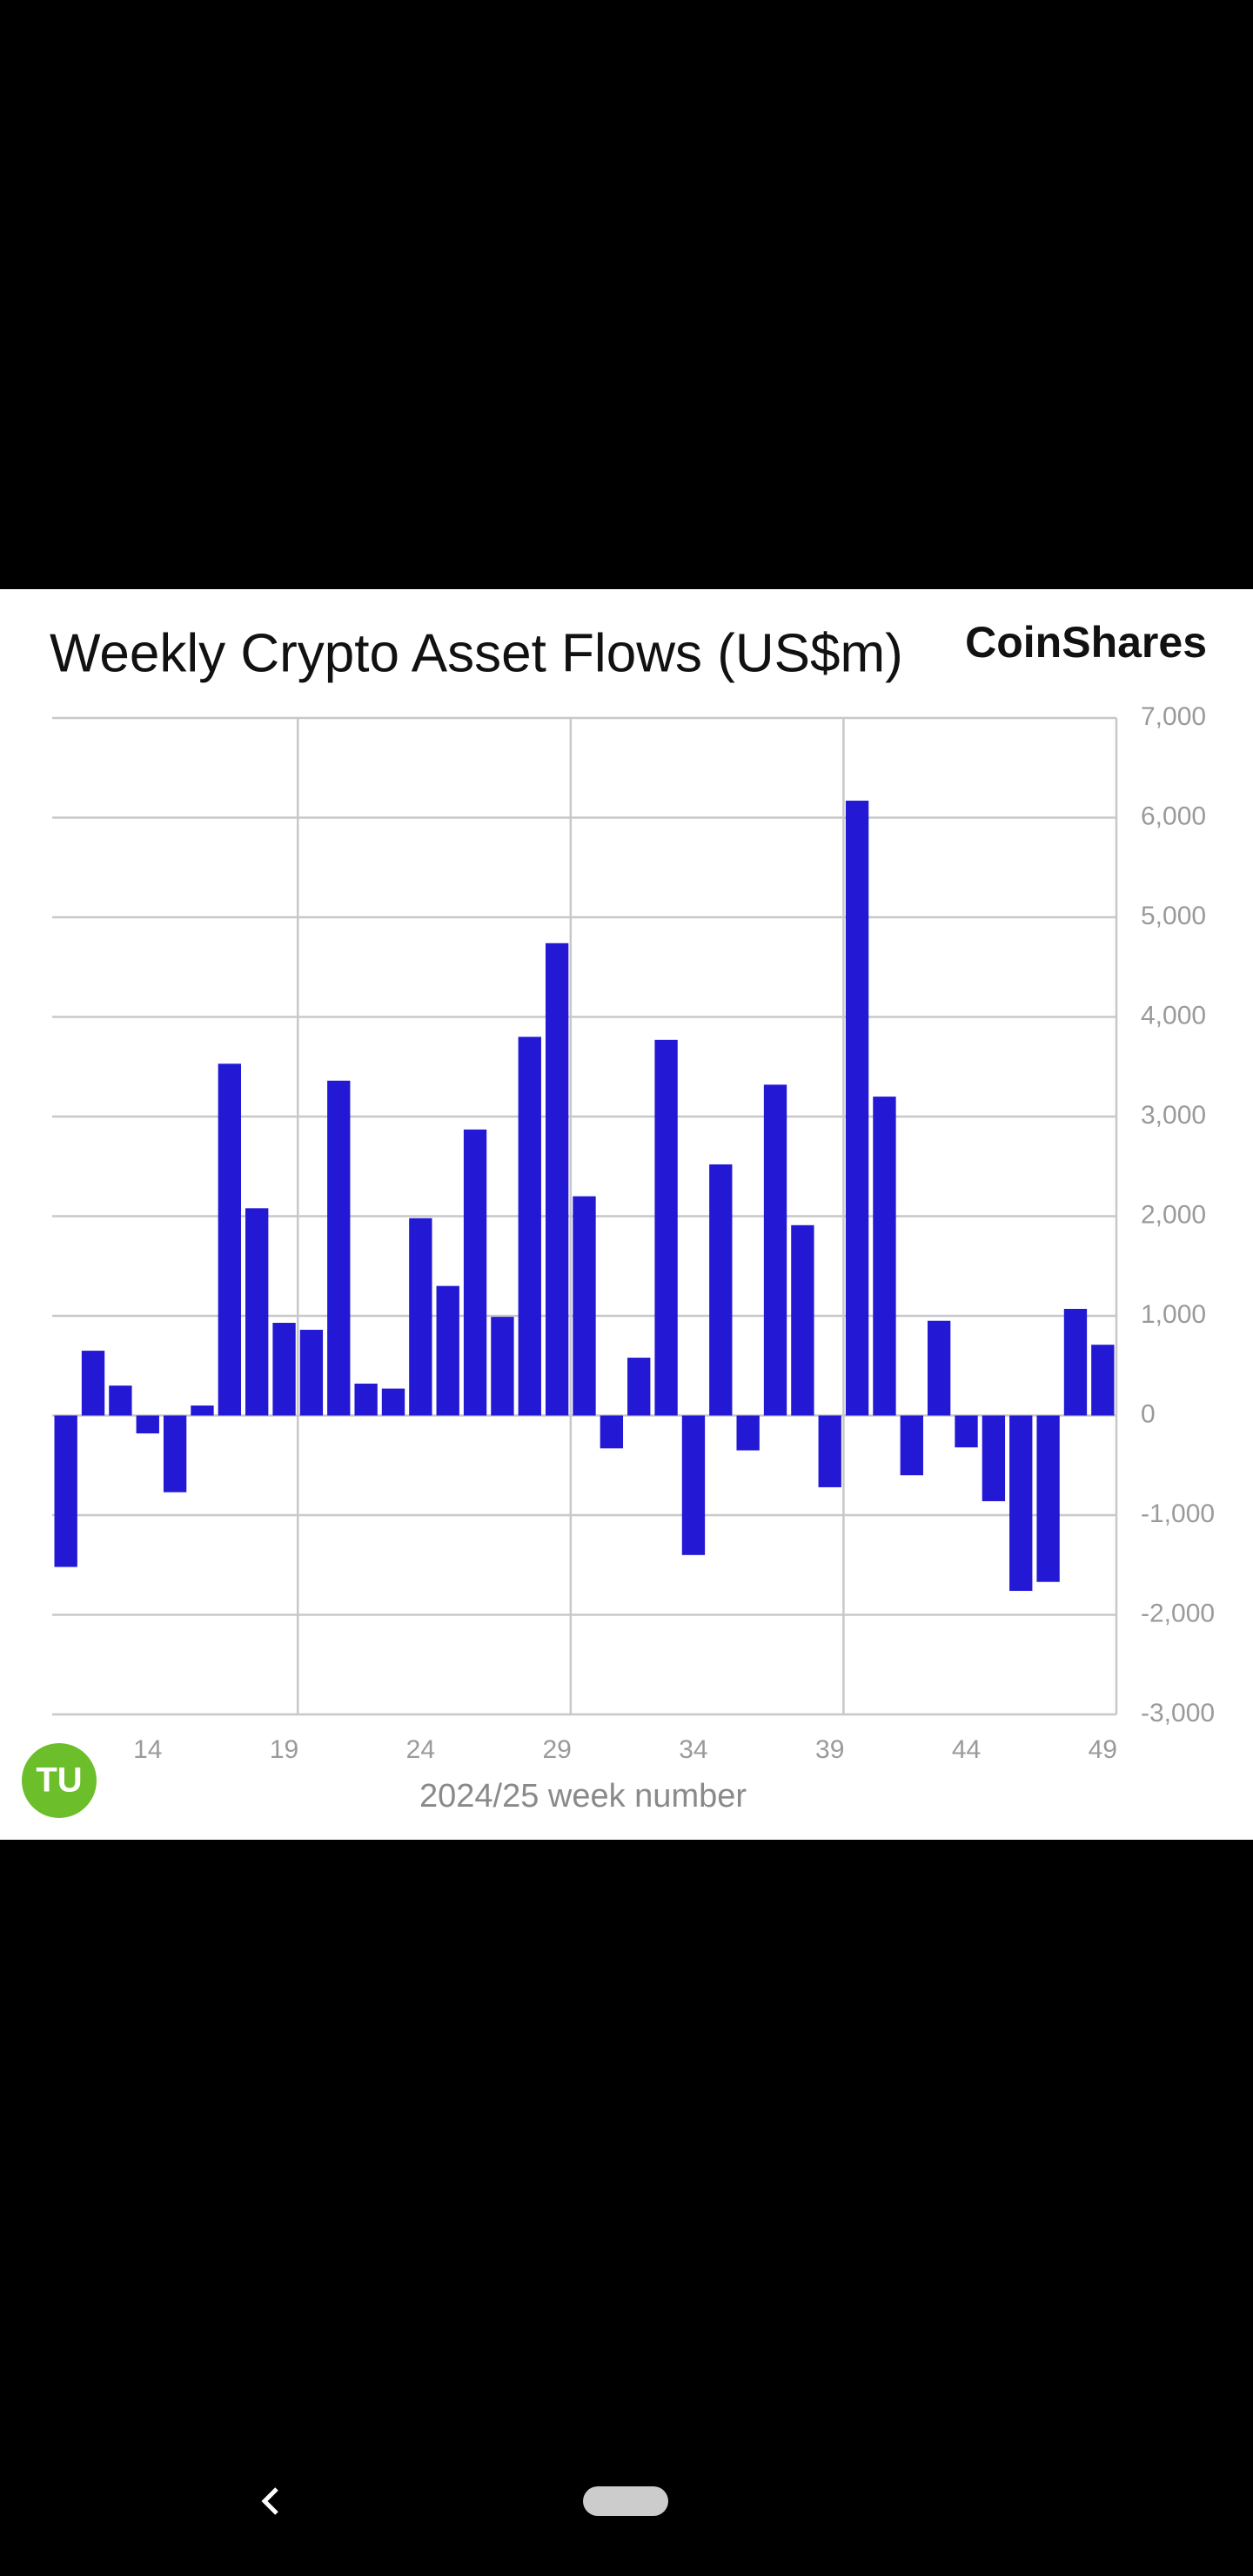 This screenshot has height=2576, width=1253. I want to click on y-tick-label: -1,000, so click(1178, 1513).